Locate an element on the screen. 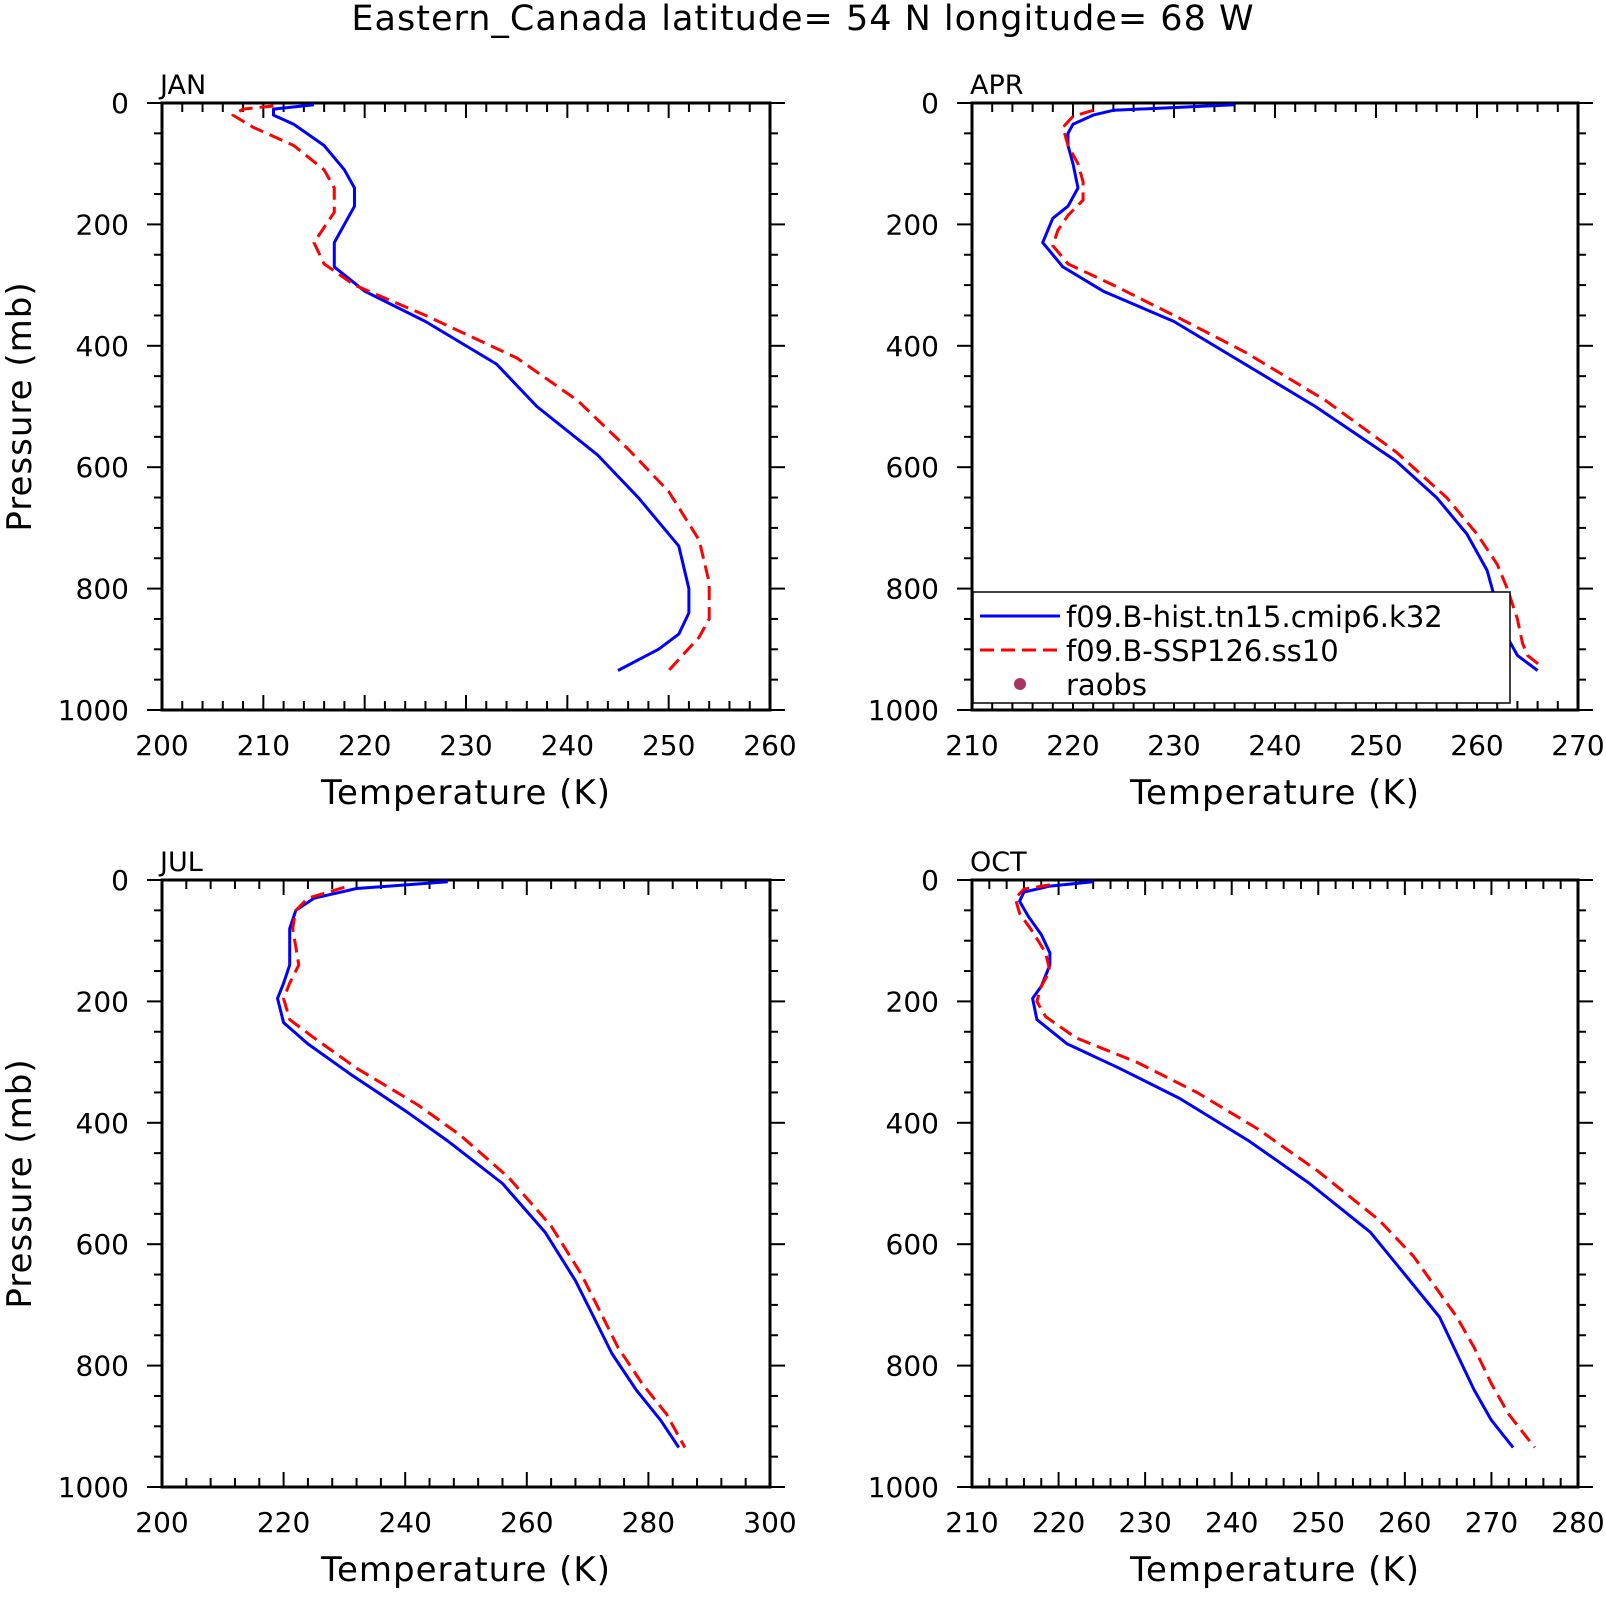 The image size is (1606, 1600). legend-label: f09.B-hist.tn15.cmip6.k32 is located at coordinates (1254, 617).